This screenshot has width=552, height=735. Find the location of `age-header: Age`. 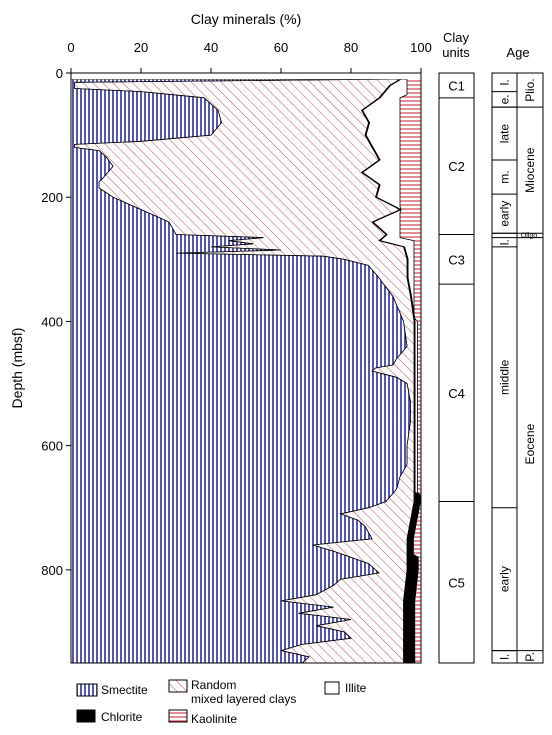

age-header: Age is located at coordinates (517, 52).